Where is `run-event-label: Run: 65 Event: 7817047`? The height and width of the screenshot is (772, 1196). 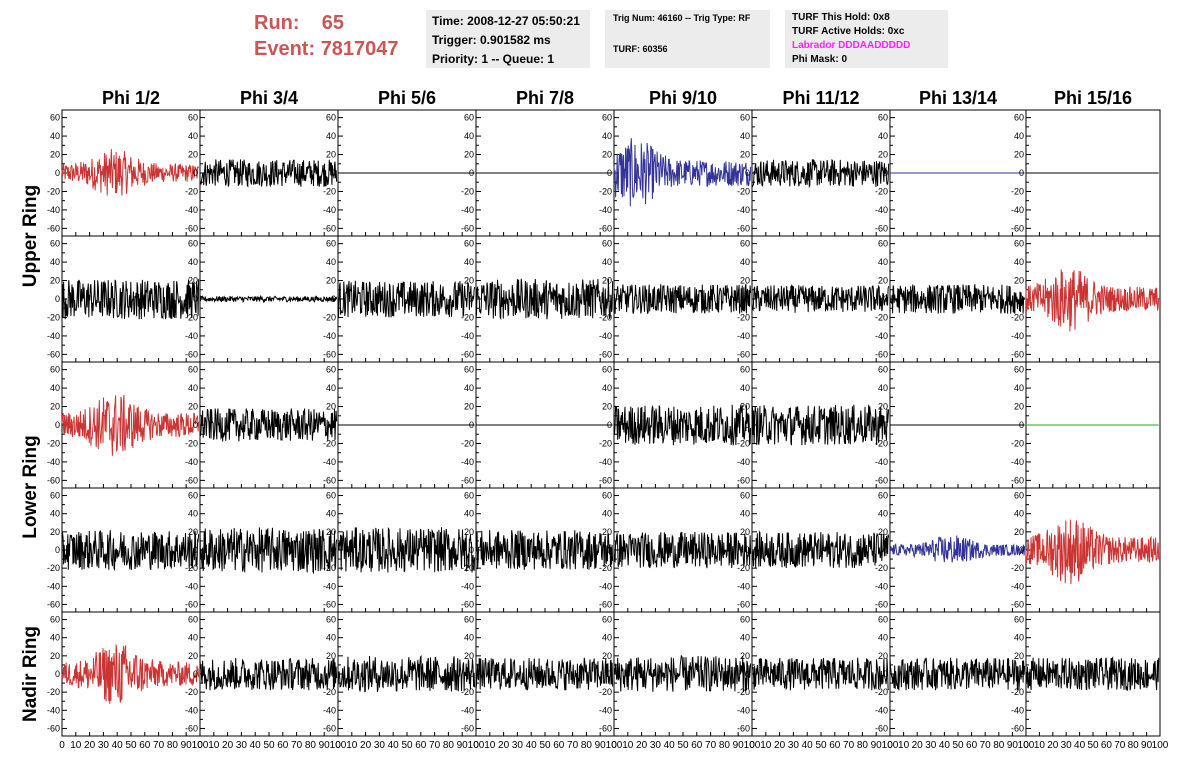 run-event-label: Run: 65 Event: 7817047 is located at coordinates (326, 36).